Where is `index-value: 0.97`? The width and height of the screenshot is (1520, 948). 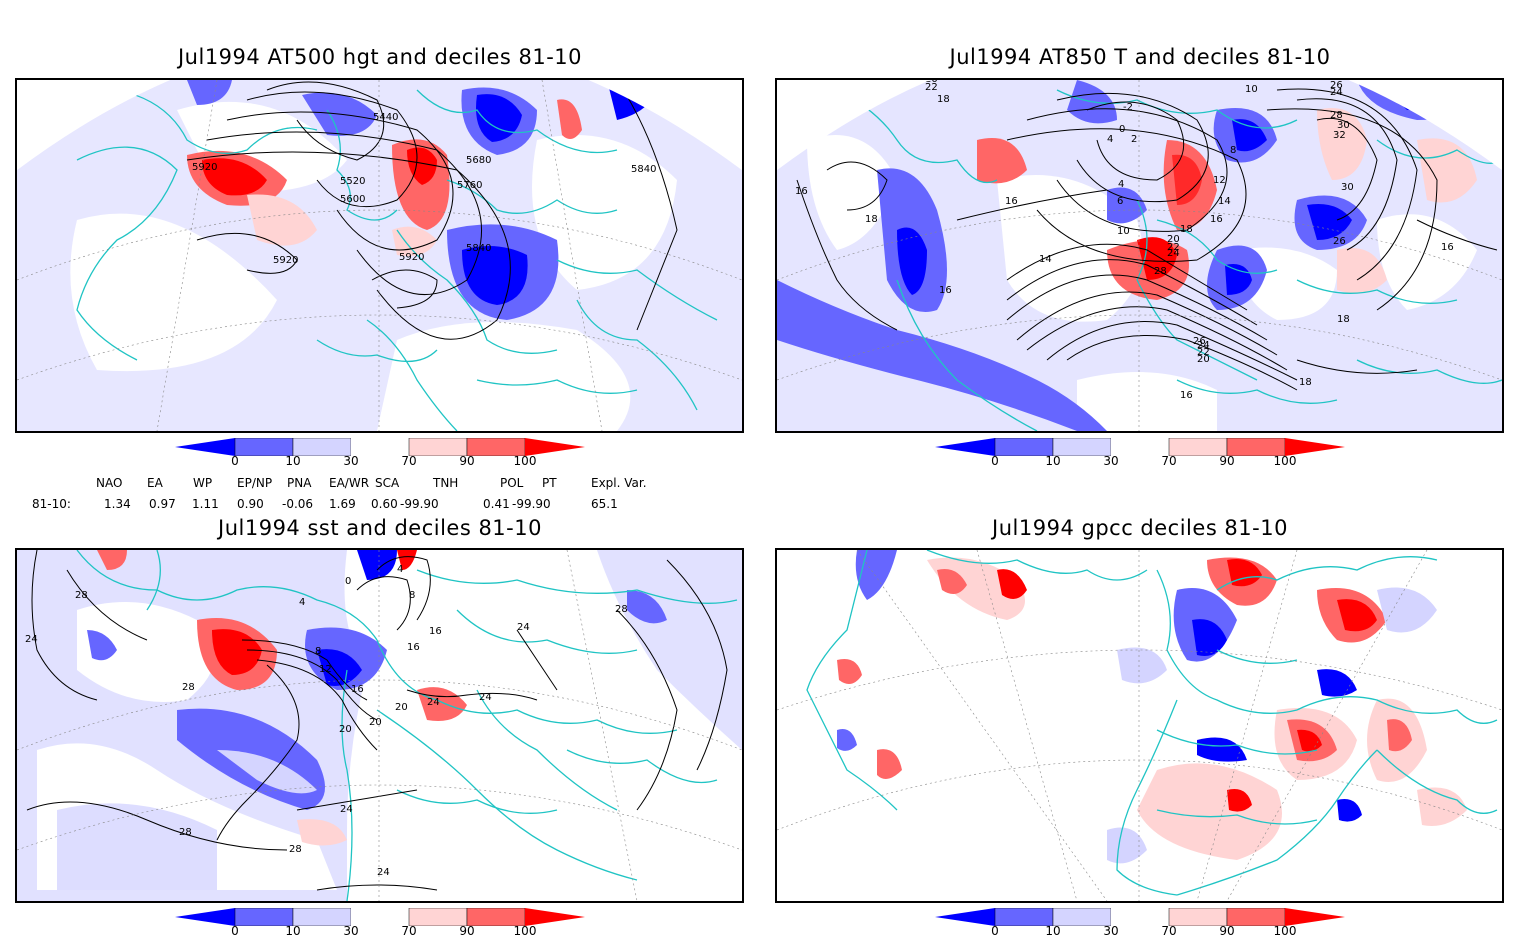
index-value: 0.97 is located at coordinates (162, 504).